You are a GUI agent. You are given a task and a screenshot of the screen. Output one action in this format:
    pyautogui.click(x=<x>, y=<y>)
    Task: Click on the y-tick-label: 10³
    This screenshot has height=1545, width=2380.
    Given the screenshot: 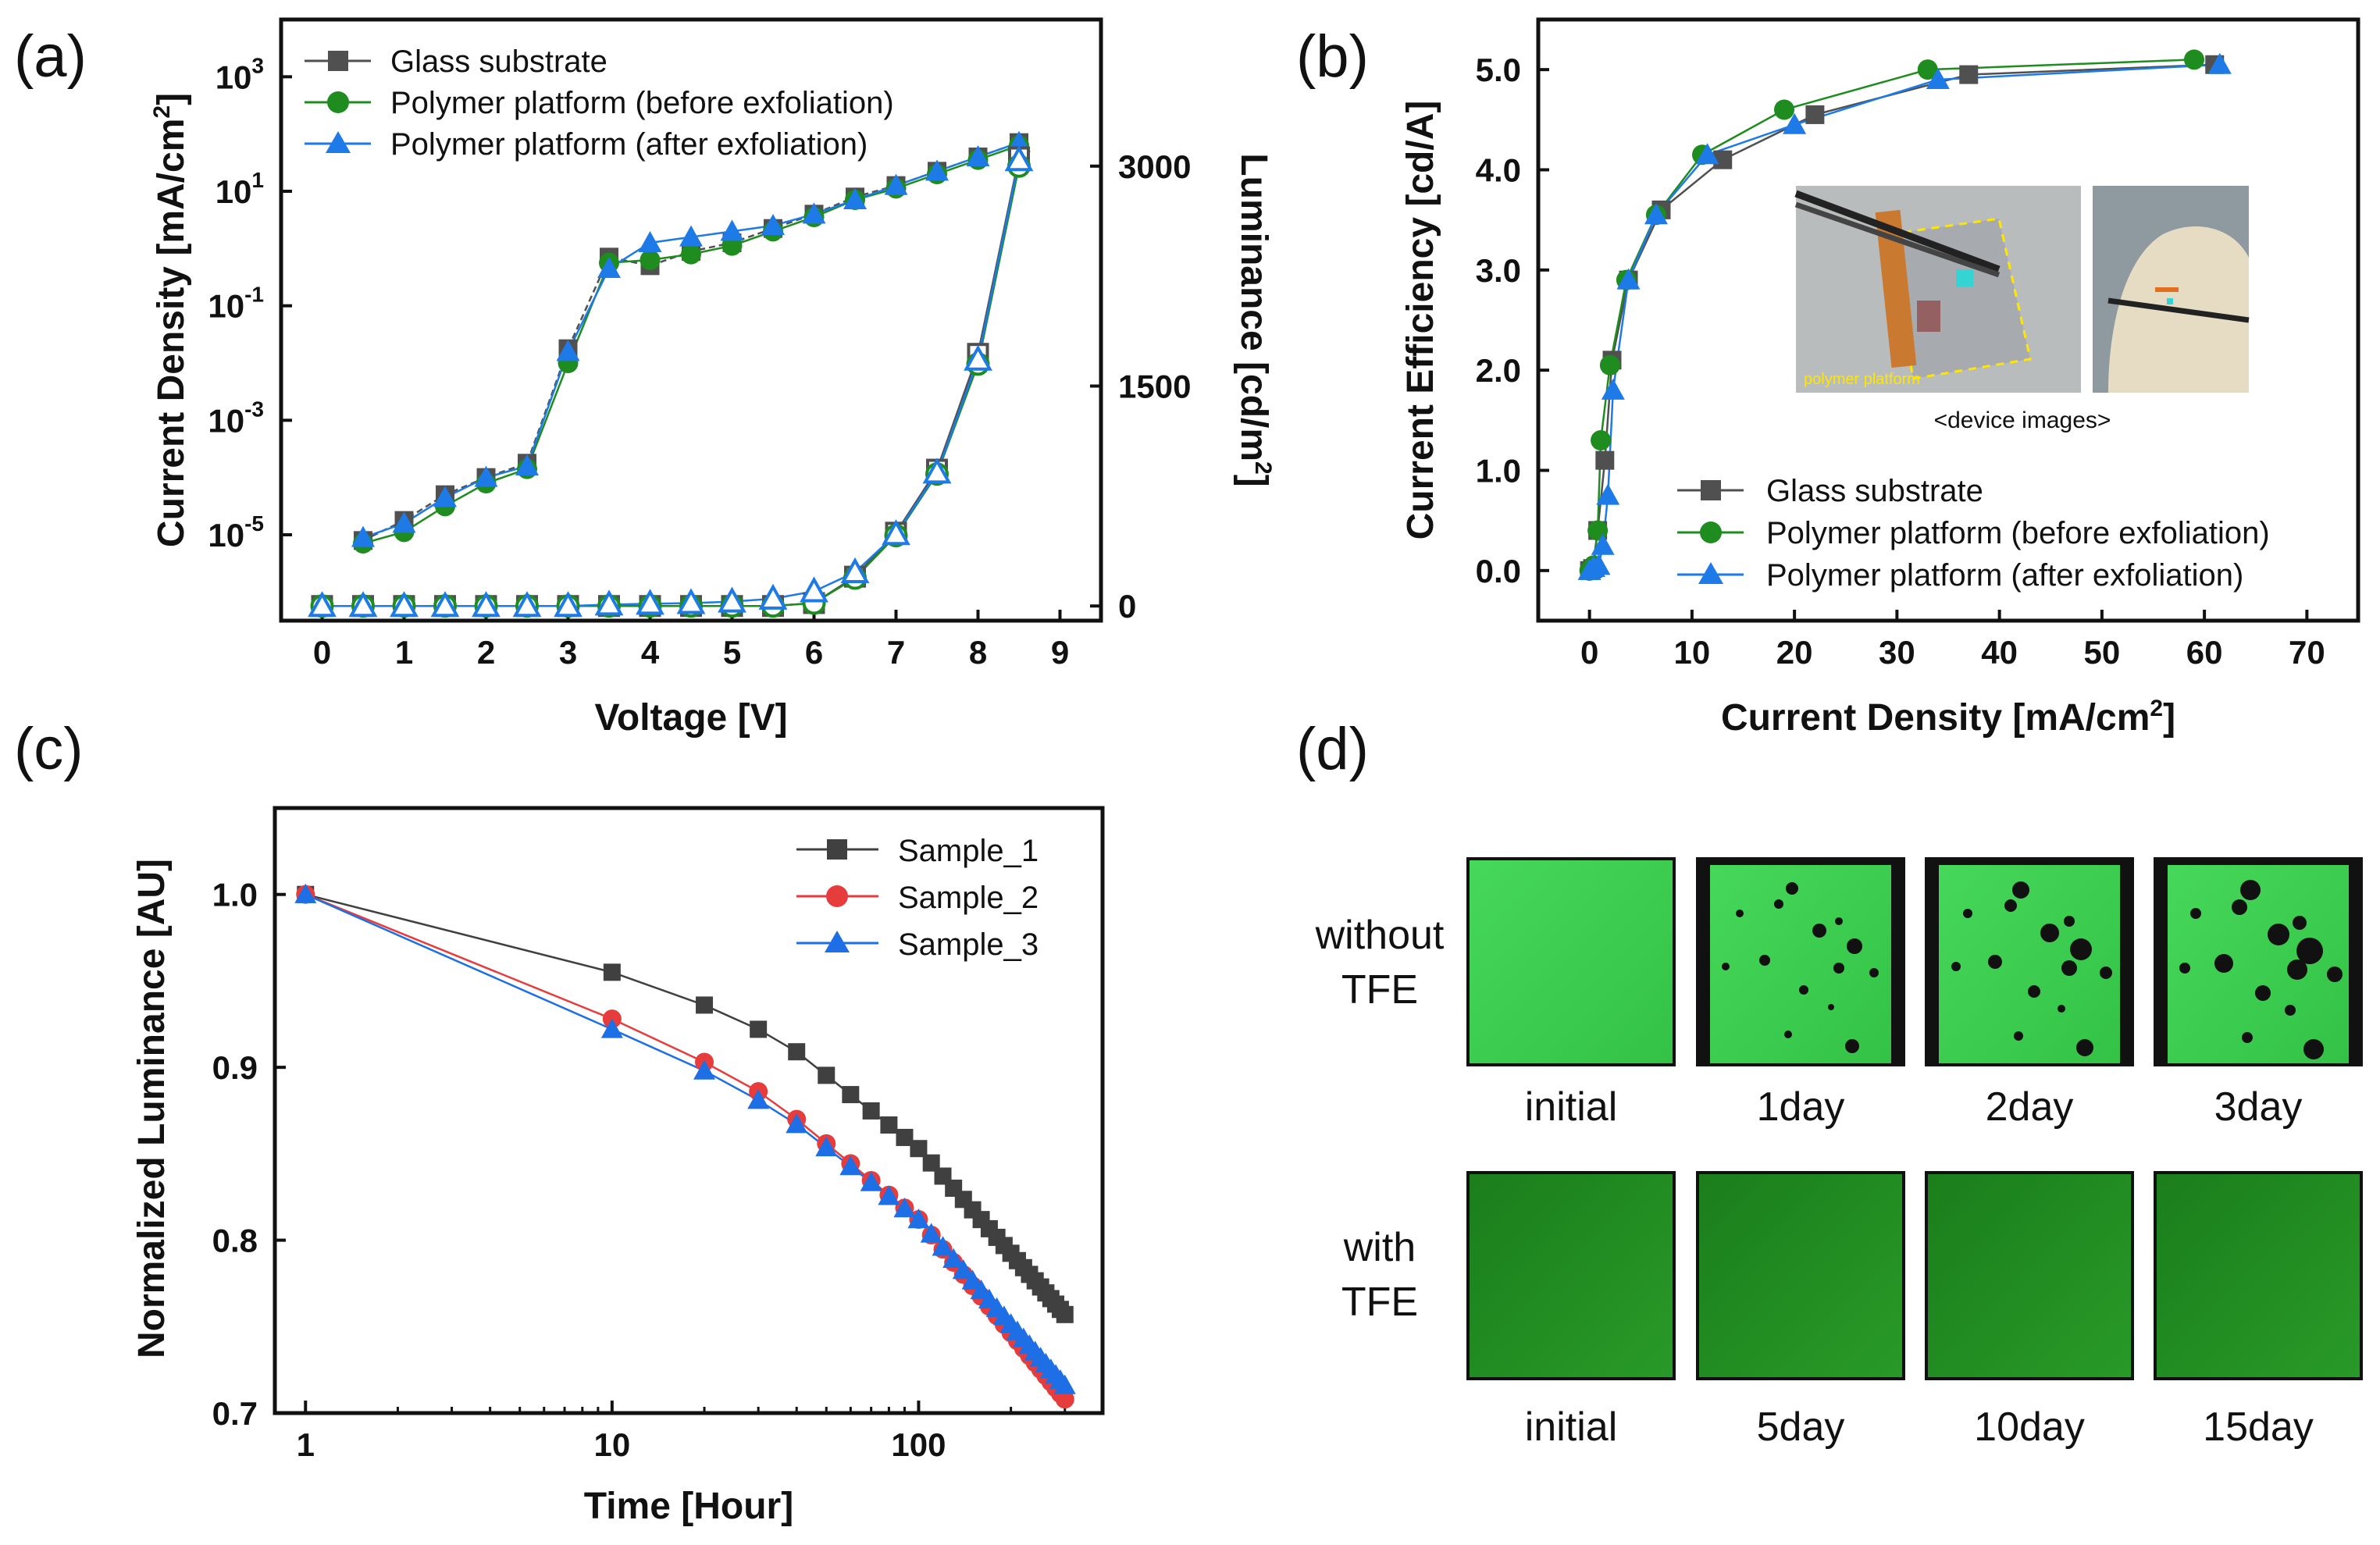 What is the action you would take?
    pyautogui.click(x=240, y=74)
    